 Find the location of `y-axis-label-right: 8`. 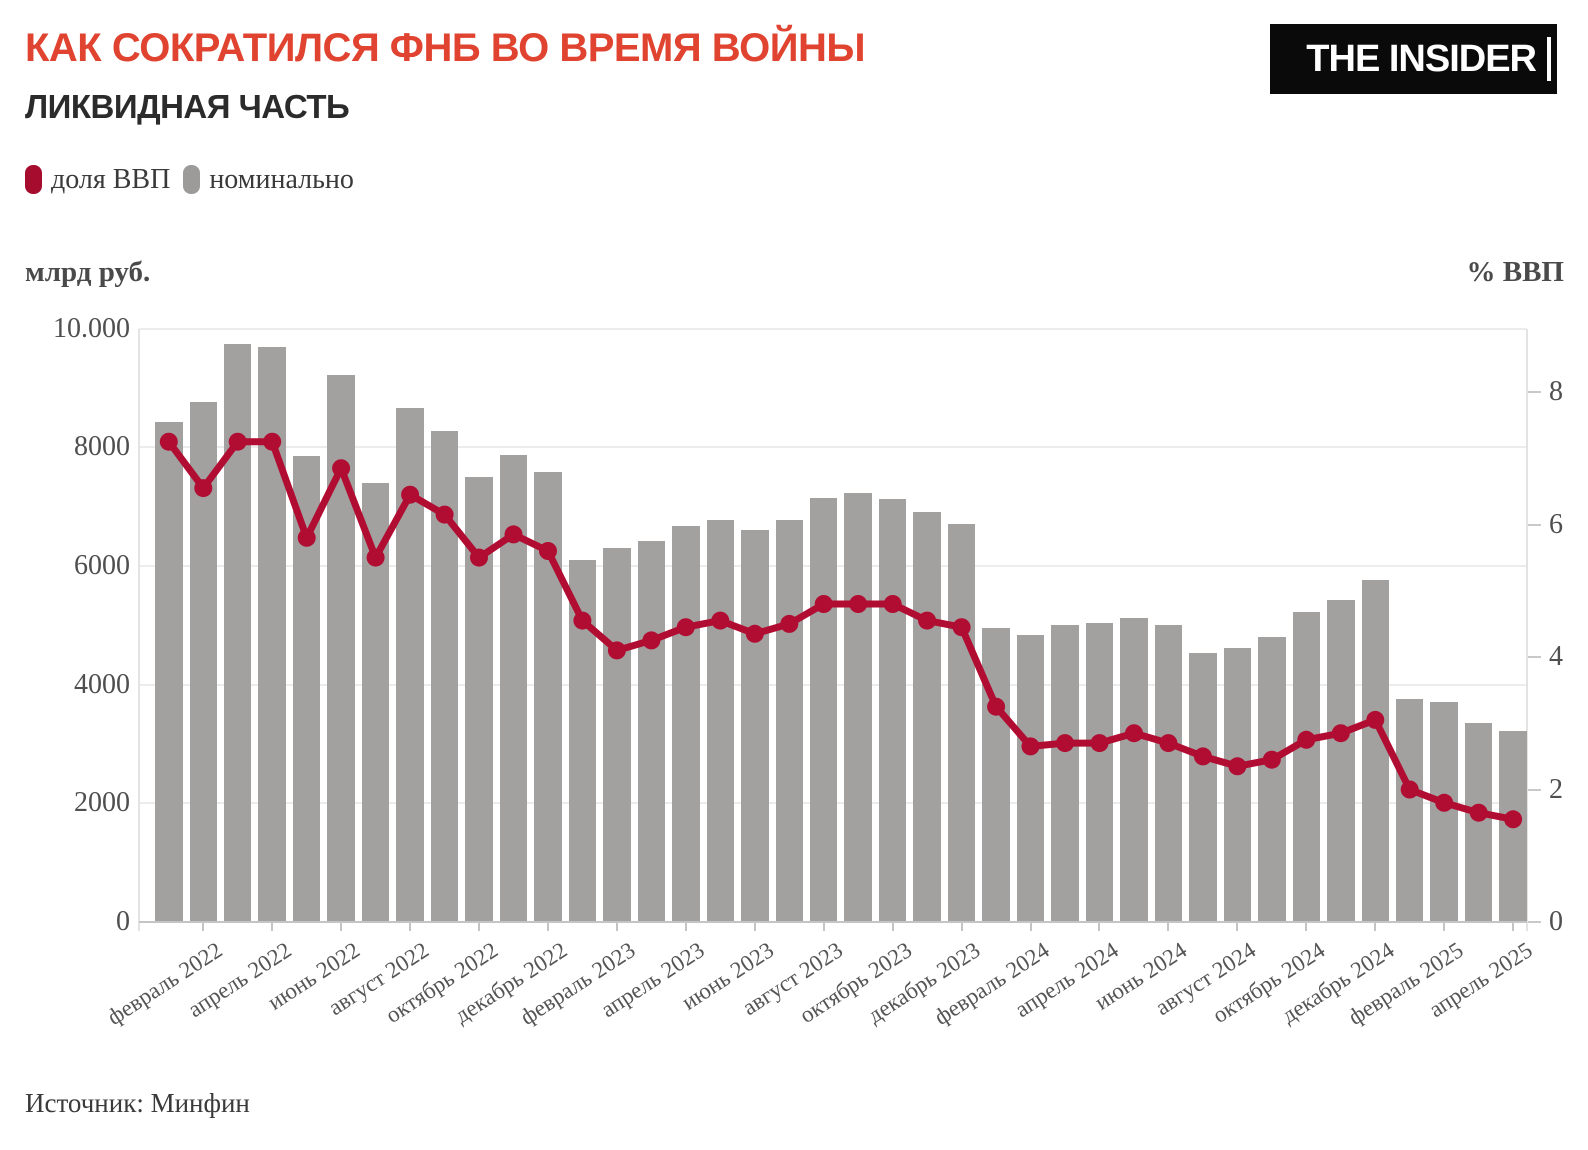

y-axis-label-right: 8 is located at coordinates (1556, 391).